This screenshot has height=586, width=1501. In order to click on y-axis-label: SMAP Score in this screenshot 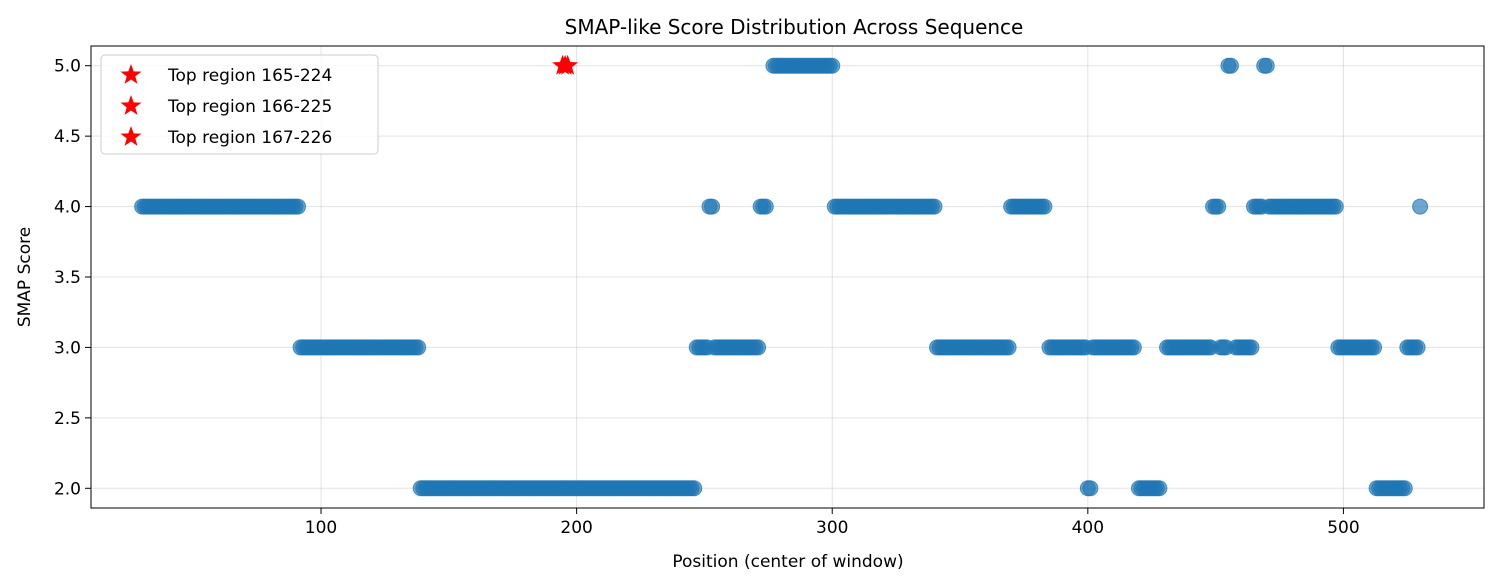, I will do `click(25, 277)`.